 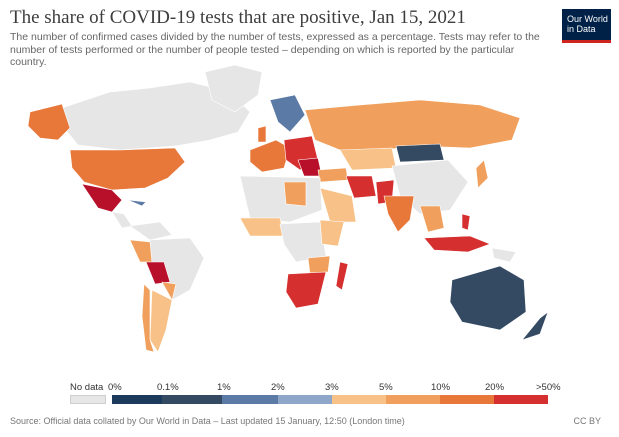 I want to click on map-region-cuba, so click(x=137, y=203).